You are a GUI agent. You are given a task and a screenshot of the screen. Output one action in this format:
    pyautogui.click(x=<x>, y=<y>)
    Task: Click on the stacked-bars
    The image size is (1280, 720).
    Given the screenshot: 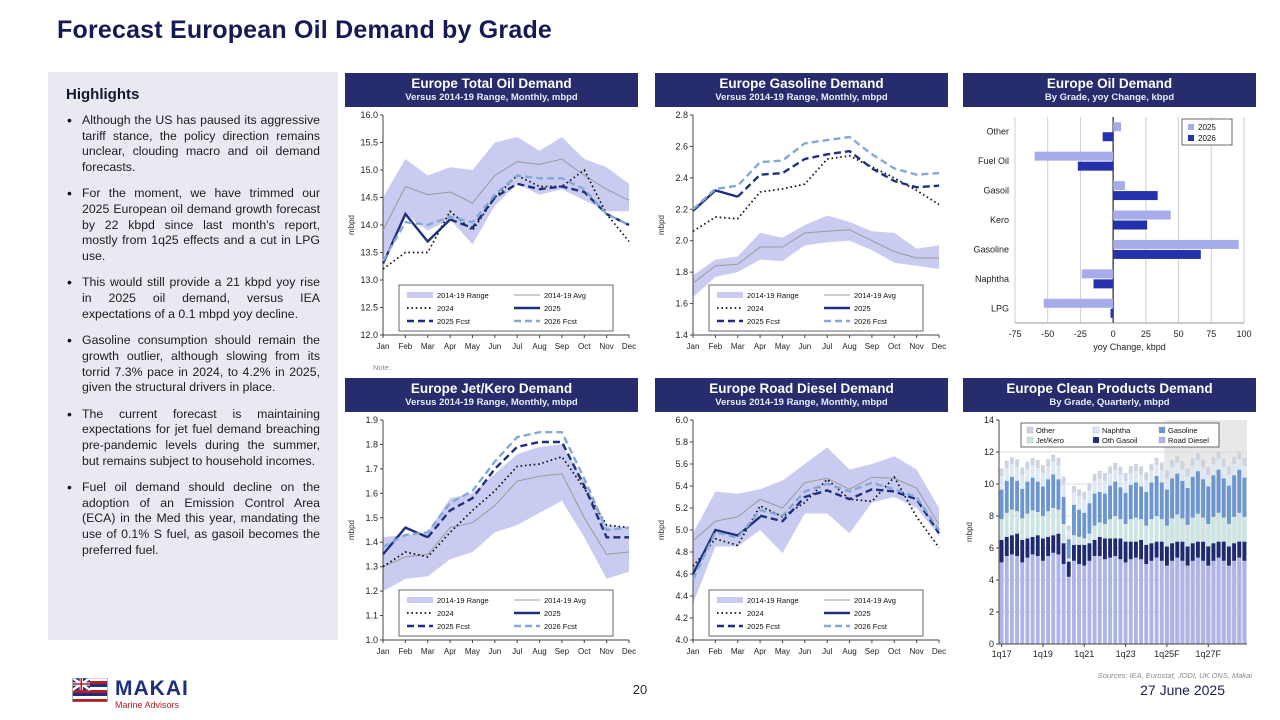 What is the action you would take?
    pyautogui.click(x=1123, y=547)
    